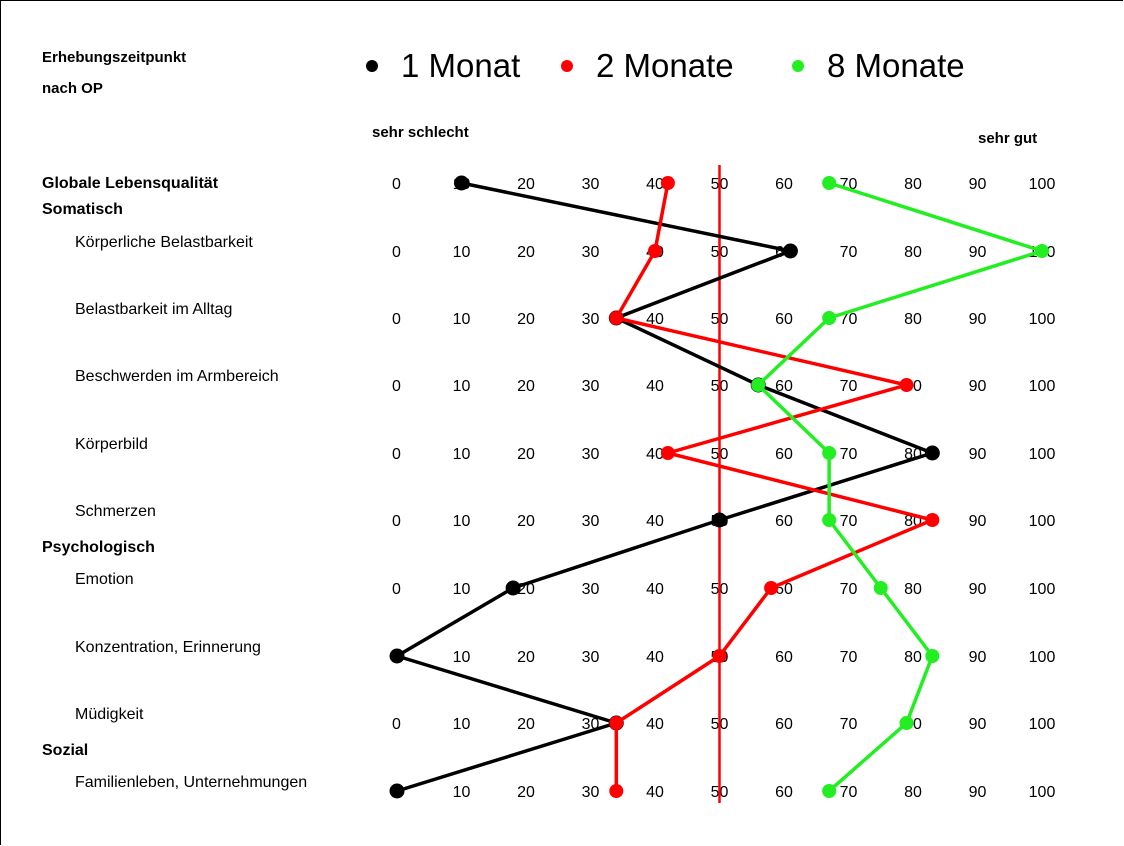 This screenshot has width=1124, height=846. I want to click on row-label: Beschwerden im Armbereich, so click(177, 376).